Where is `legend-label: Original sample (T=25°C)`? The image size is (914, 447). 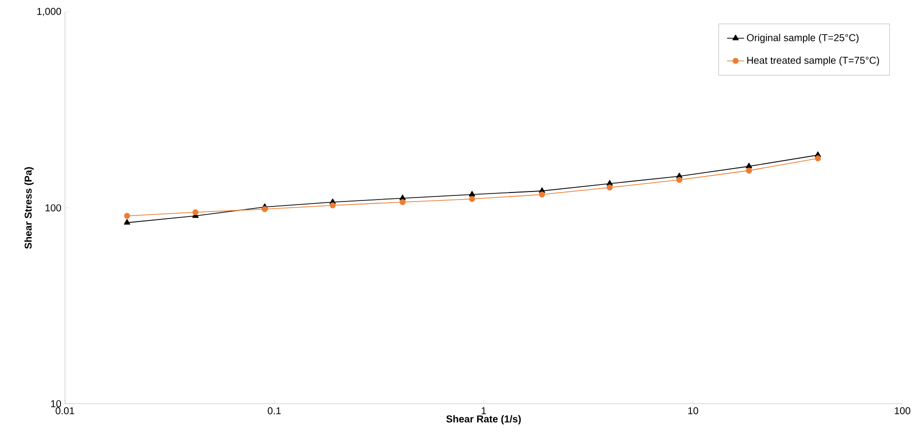 legend-label: Original sample (T=25°C) is located at coordinates (802, 39).